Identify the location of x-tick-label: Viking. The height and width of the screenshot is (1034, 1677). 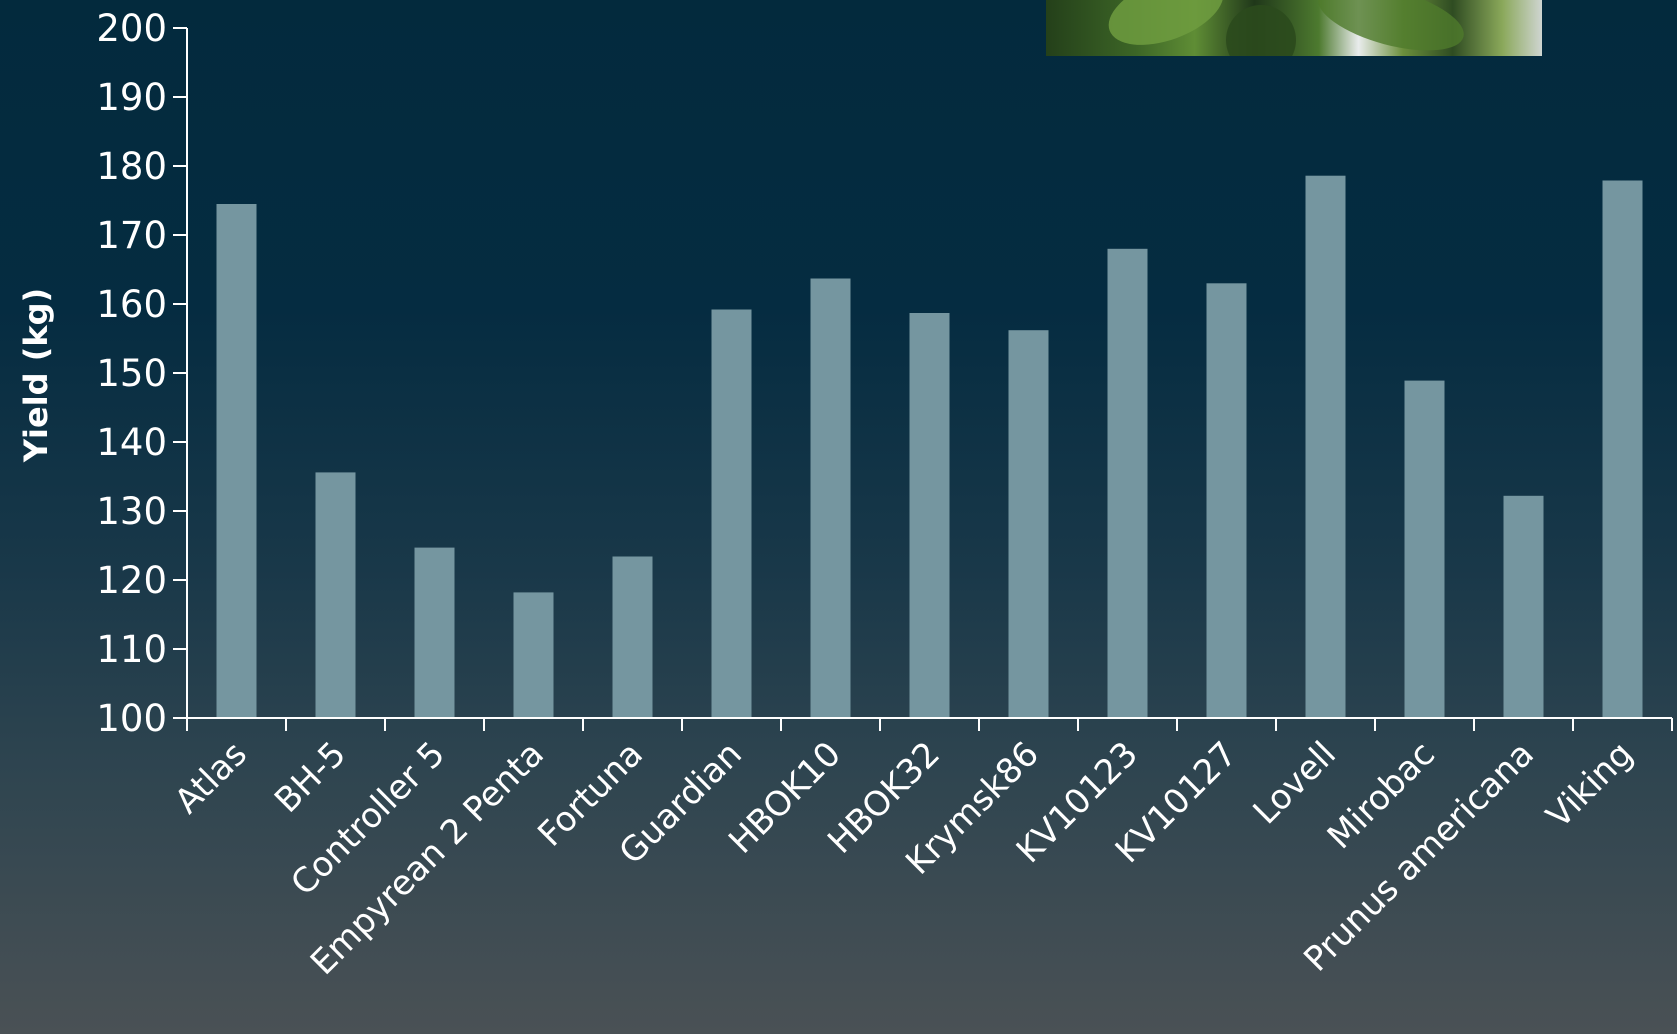
(1590, 785).